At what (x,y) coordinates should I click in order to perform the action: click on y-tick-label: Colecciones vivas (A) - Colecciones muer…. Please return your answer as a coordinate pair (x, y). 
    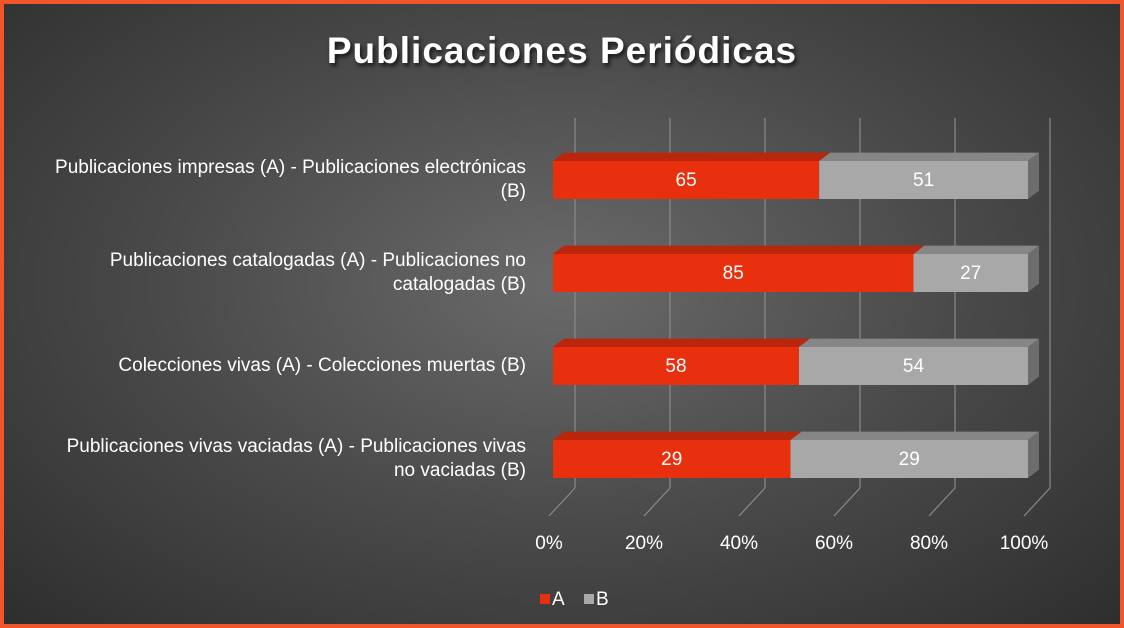
    Looking at the image, I should click on (322, 365).